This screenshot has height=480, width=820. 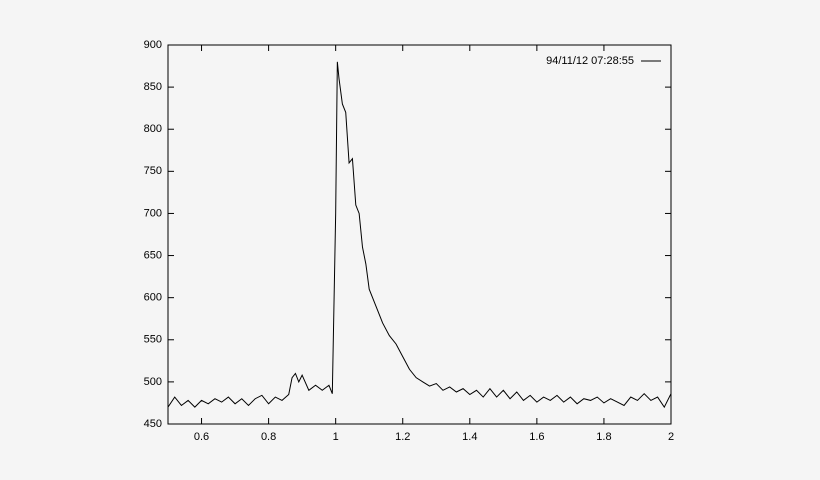 What do you see at coordinates (590, 61) in the screenshot?
I see `legend-label: 94/11/12 07:28:55` at bounding box center [590, 61].